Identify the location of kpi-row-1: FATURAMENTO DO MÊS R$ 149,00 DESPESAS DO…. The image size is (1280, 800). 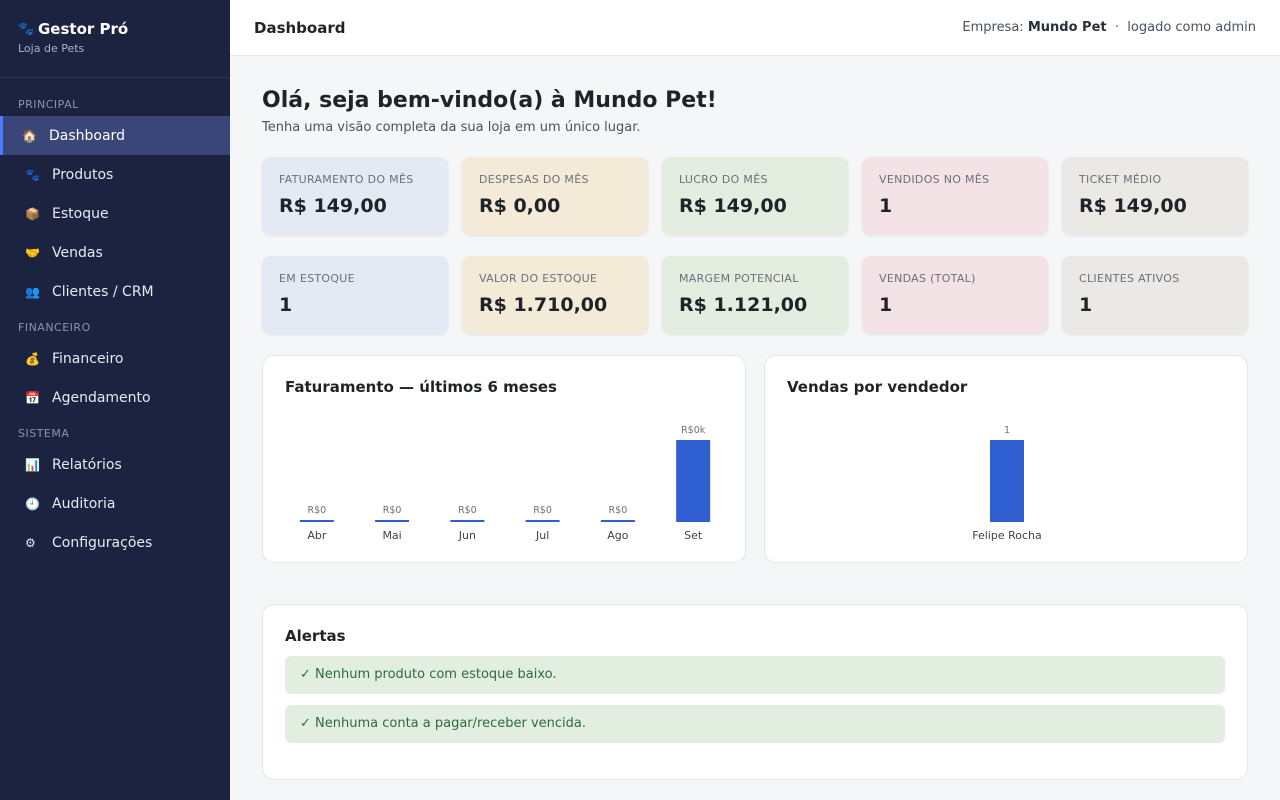
(755, 196).